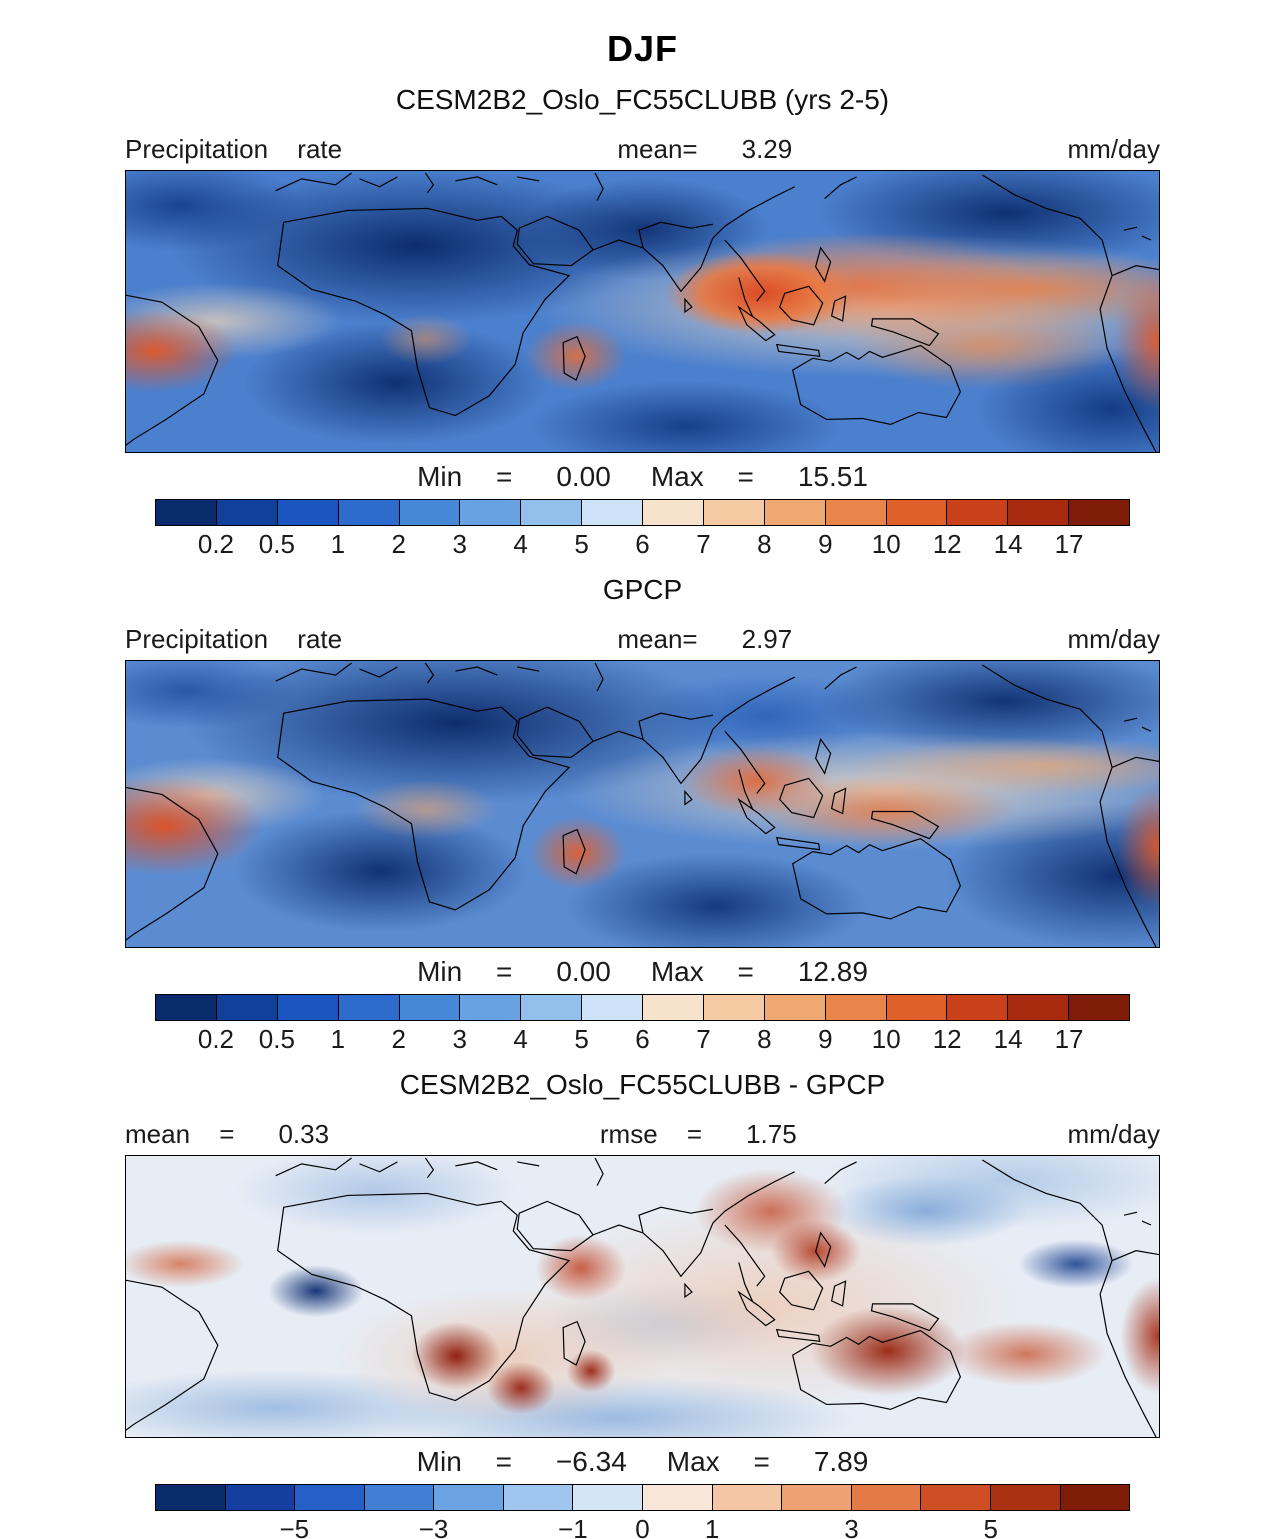  What do you see at coordinates (398, 544) in the screenshot?
I see `colorbar-tick-label: 2` at bounding box center [398, 544].